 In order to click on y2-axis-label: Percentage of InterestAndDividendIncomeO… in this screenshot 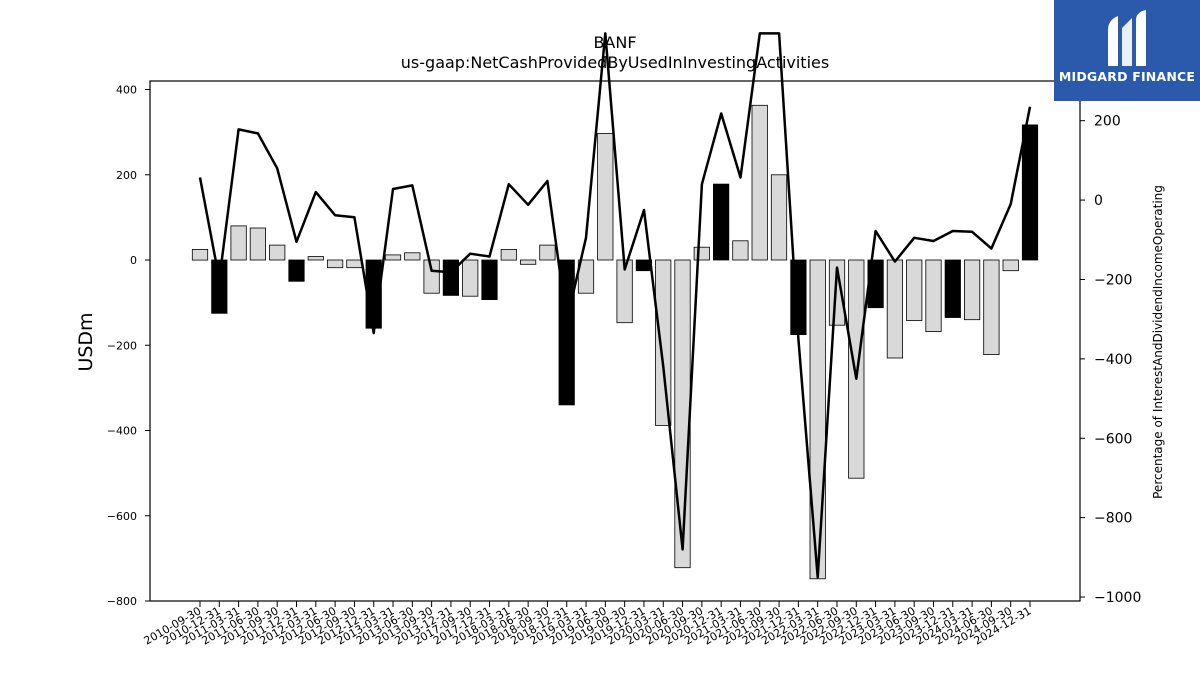, I will do `click(1158, 342)`.